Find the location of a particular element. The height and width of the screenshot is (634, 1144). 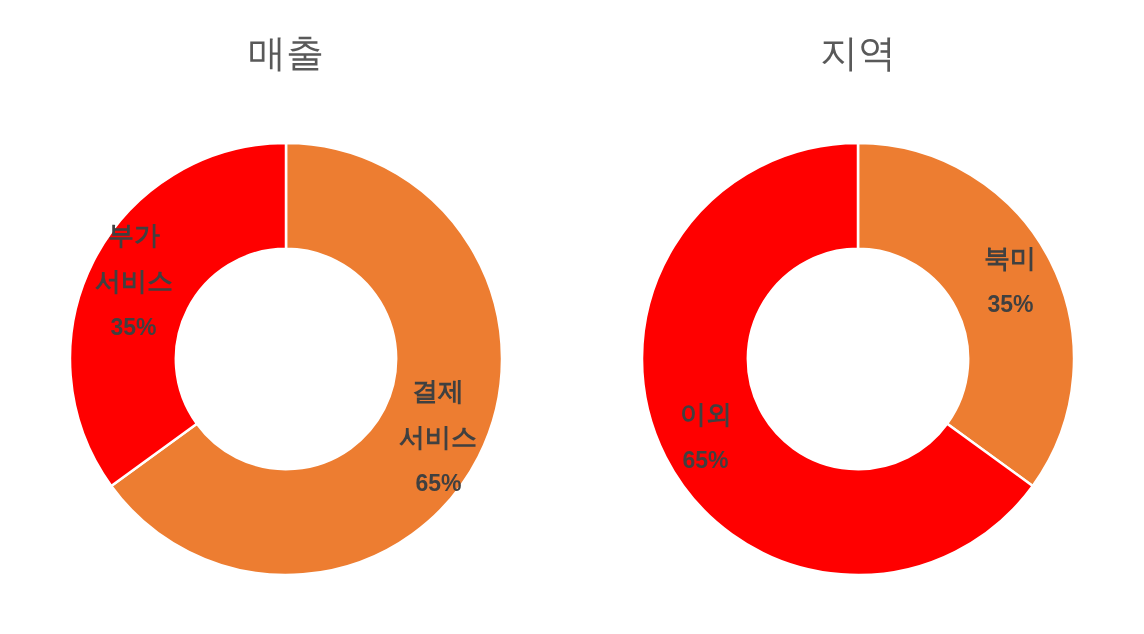

chart-title: 매출 is located at coordinates (286, 53).